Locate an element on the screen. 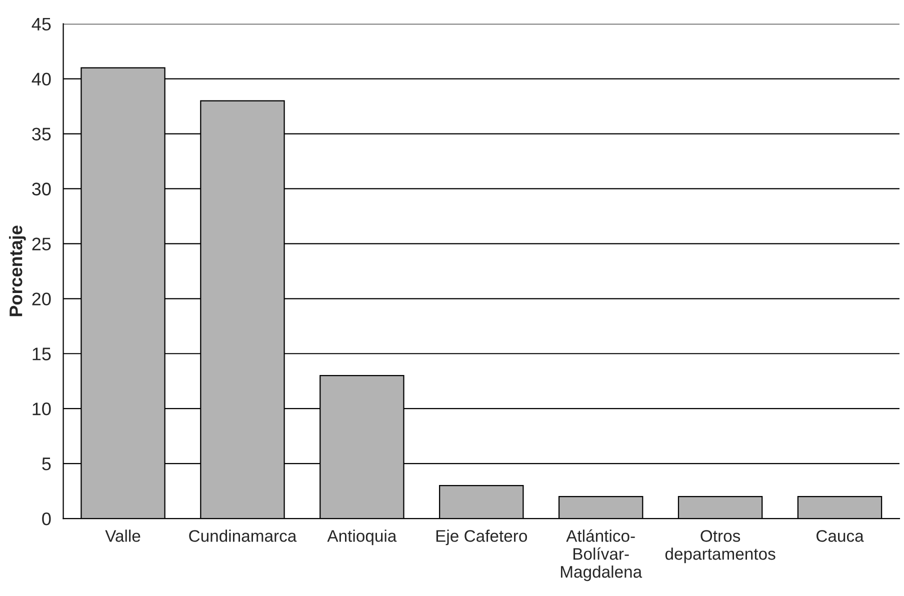 This screenshot has width=904, height=596. y-tick-label: 25 is located at coordinates (41, 244).